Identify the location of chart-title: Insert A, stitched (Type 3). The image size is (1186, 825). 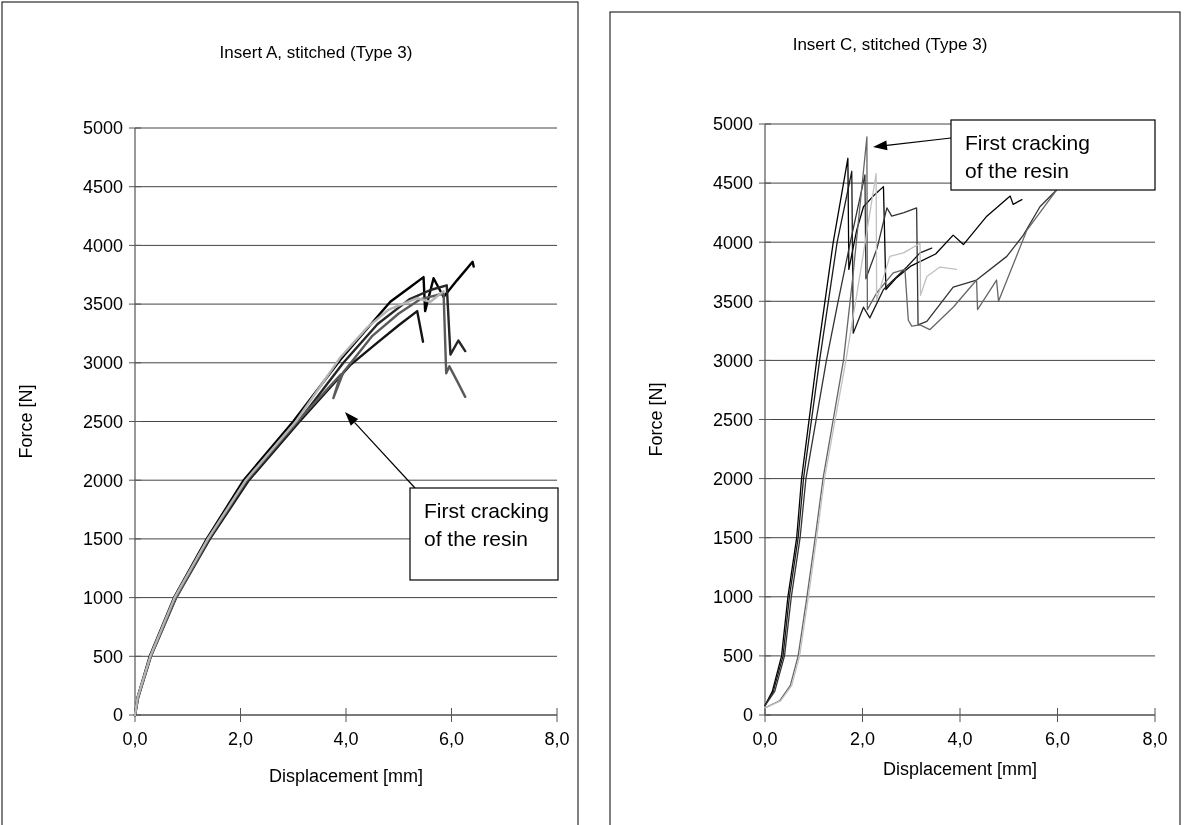
(316, 52).